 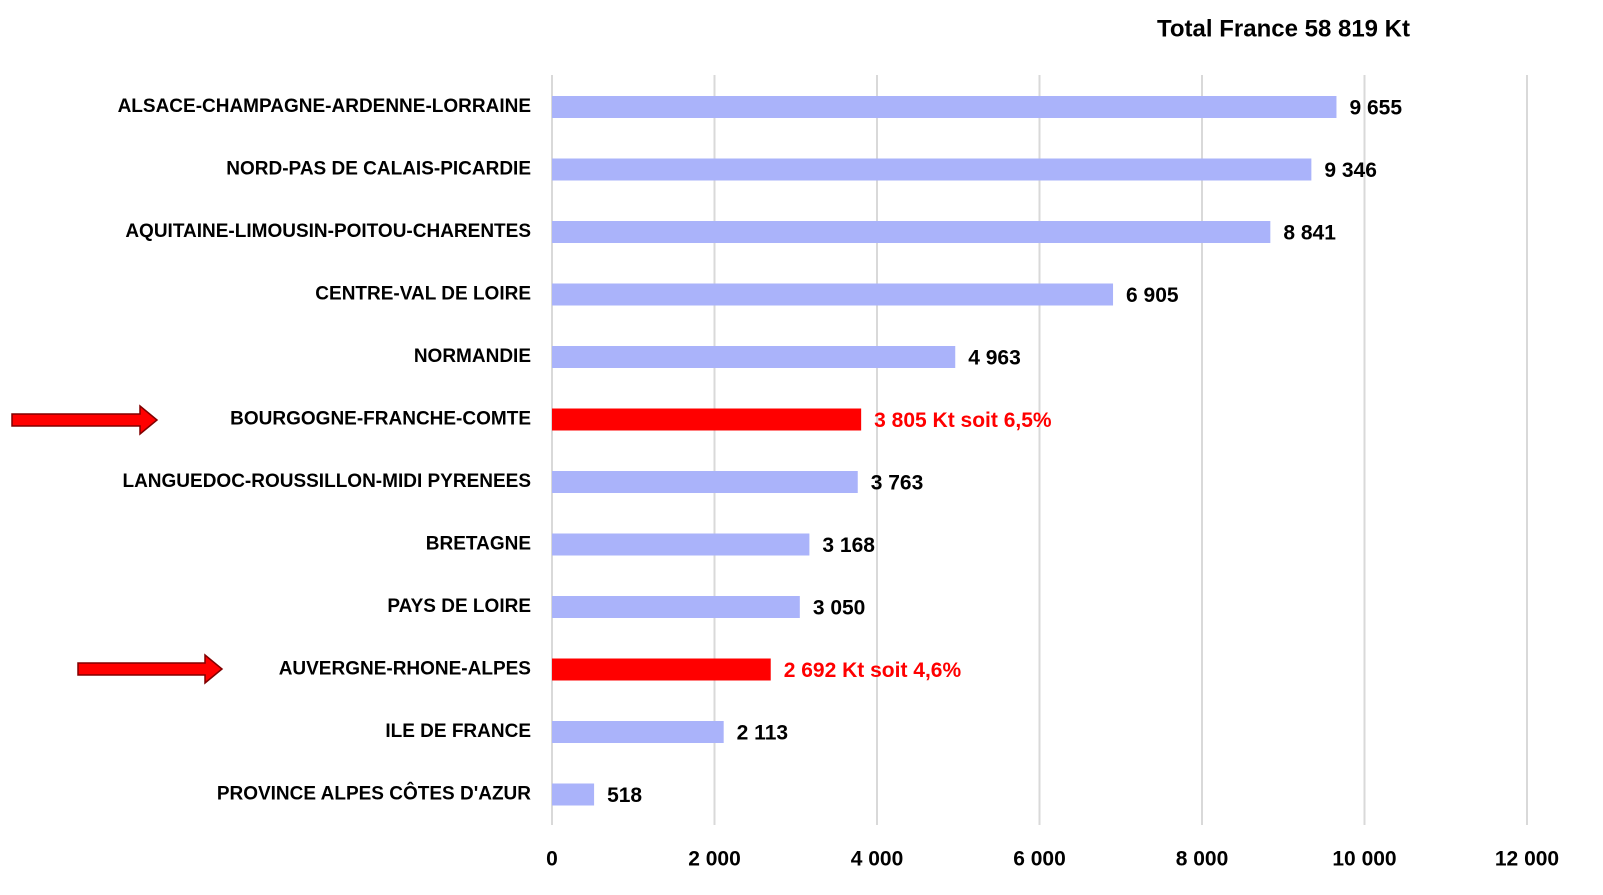 I want to click on y-tick-label: AUVERGNE-RHONE-ALPES, so click(x=405, y=669).